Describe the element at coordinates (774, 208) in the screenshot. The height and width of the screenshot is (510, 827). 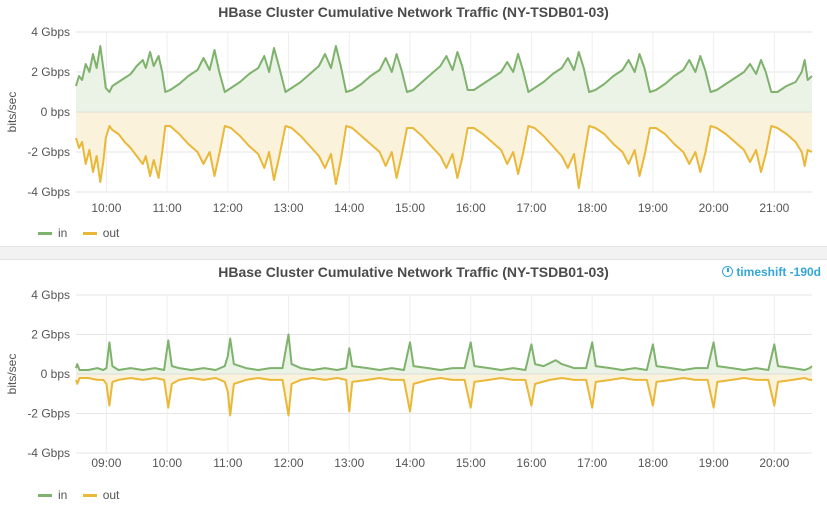
I see `x-tick-label: 21:00` at that location.